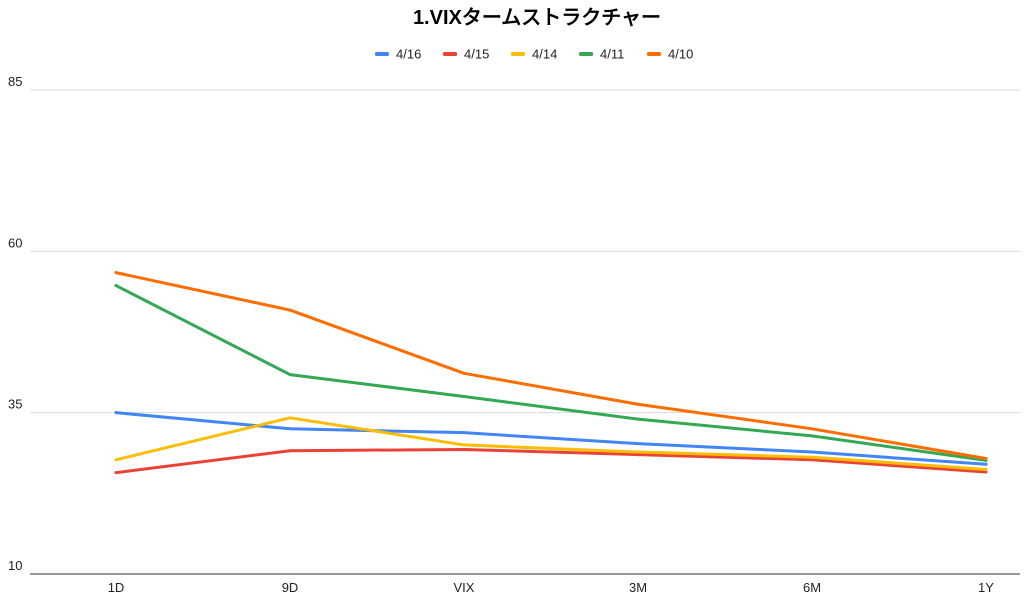 This screenshot has height=609, width=1024. I want to click on legend-label: 4/15, so click(476, 54).